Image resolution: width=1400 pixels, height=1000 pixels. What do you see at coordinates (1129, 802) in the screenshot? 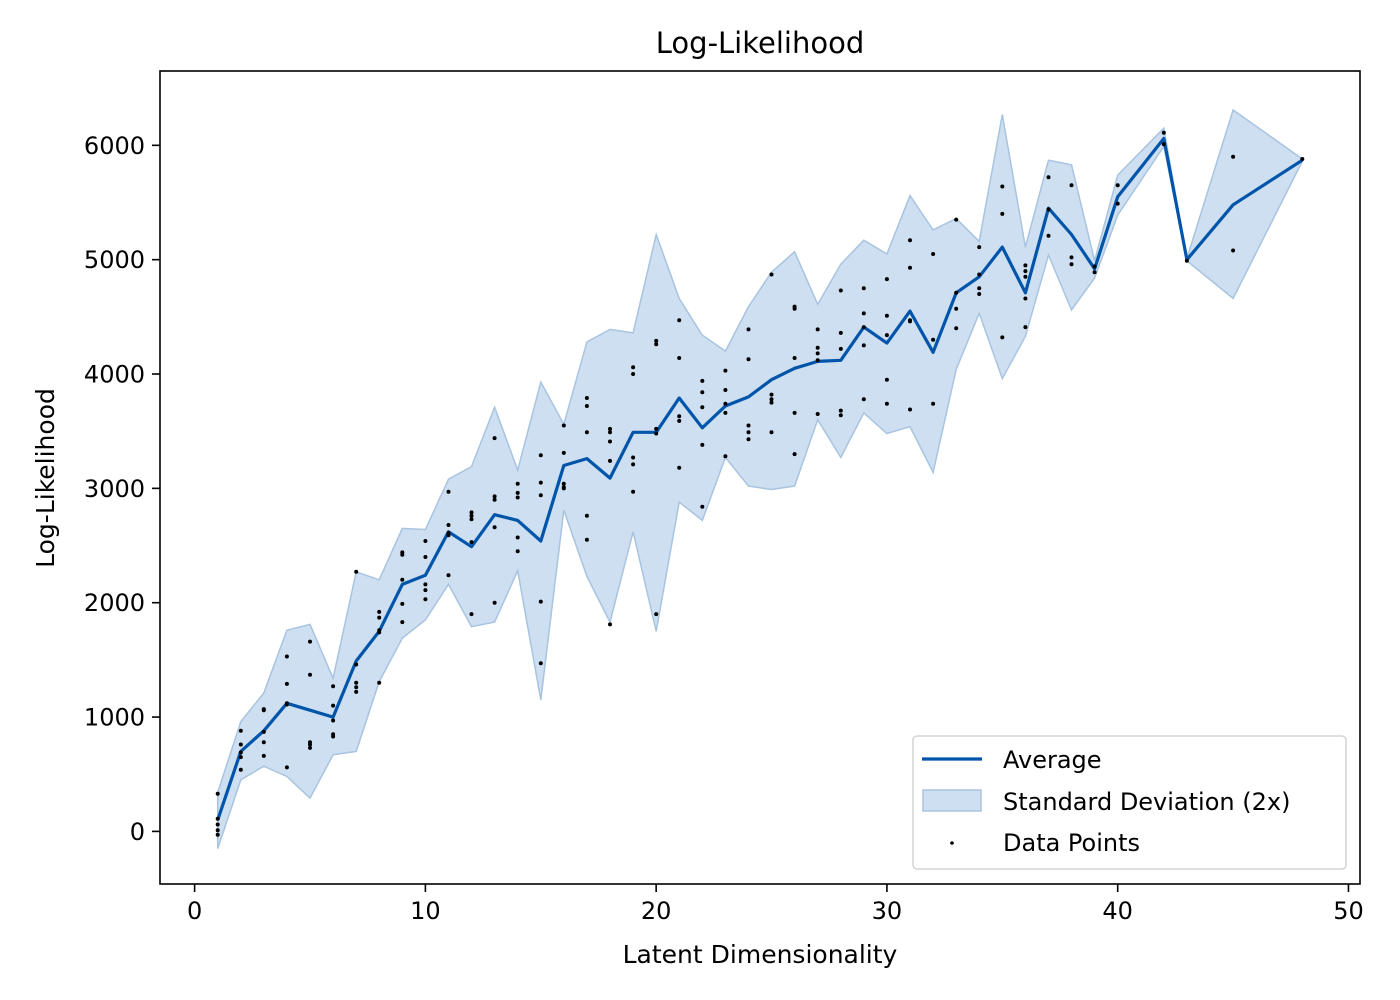
I see `legend-box` at bounding box center [1129, 802].